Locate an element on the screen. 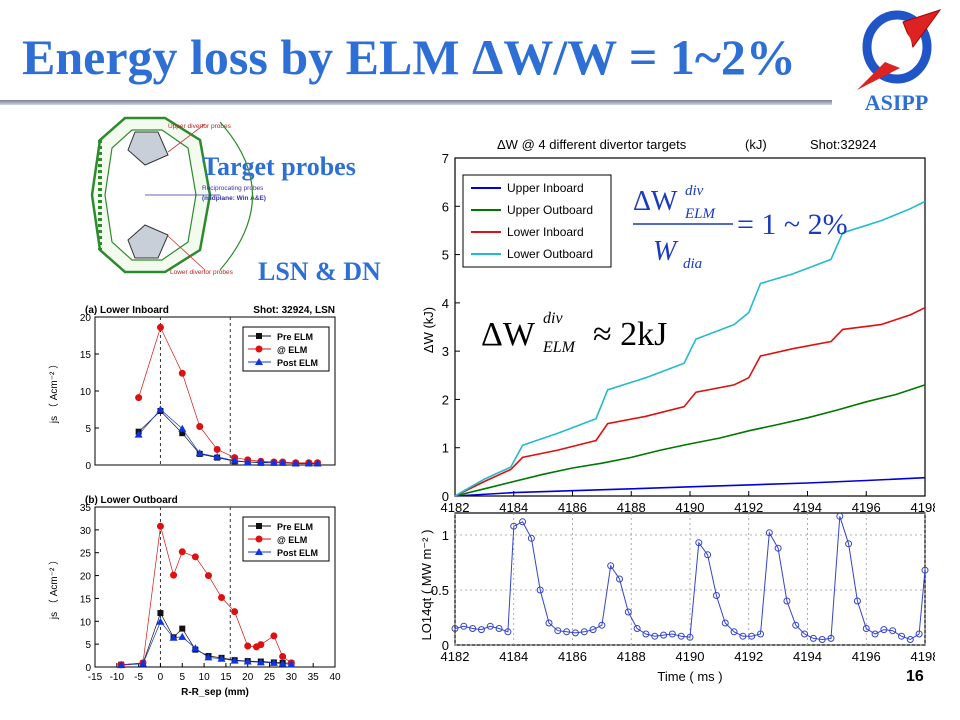 The image size is (960, 720). diagram-label-midplane: (midplane: Win A&E) is located at coordinates (234, 198).